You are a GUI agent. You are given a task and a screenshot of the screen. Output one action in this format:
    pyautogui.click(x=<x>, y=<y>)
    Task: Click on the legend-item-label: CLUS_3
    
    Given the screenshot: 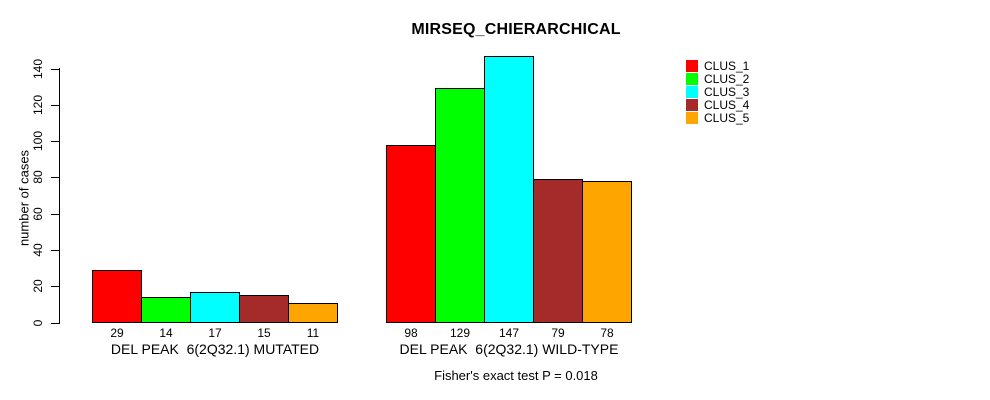 What is the action you would take?
    pyautogui.click(x=727, y=91)
    